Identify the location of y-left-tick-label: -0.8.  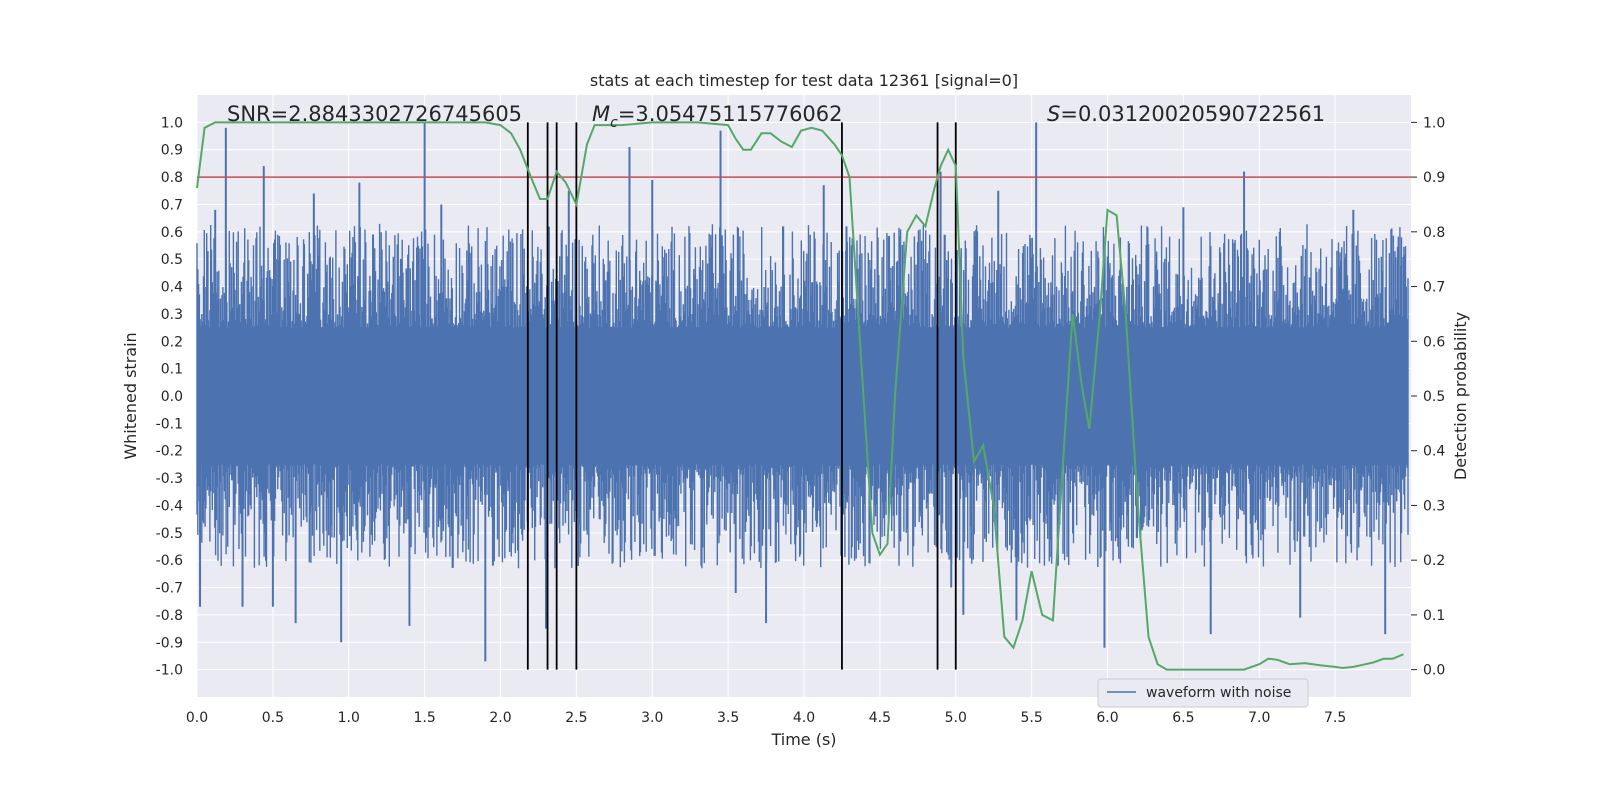
(169, 616).